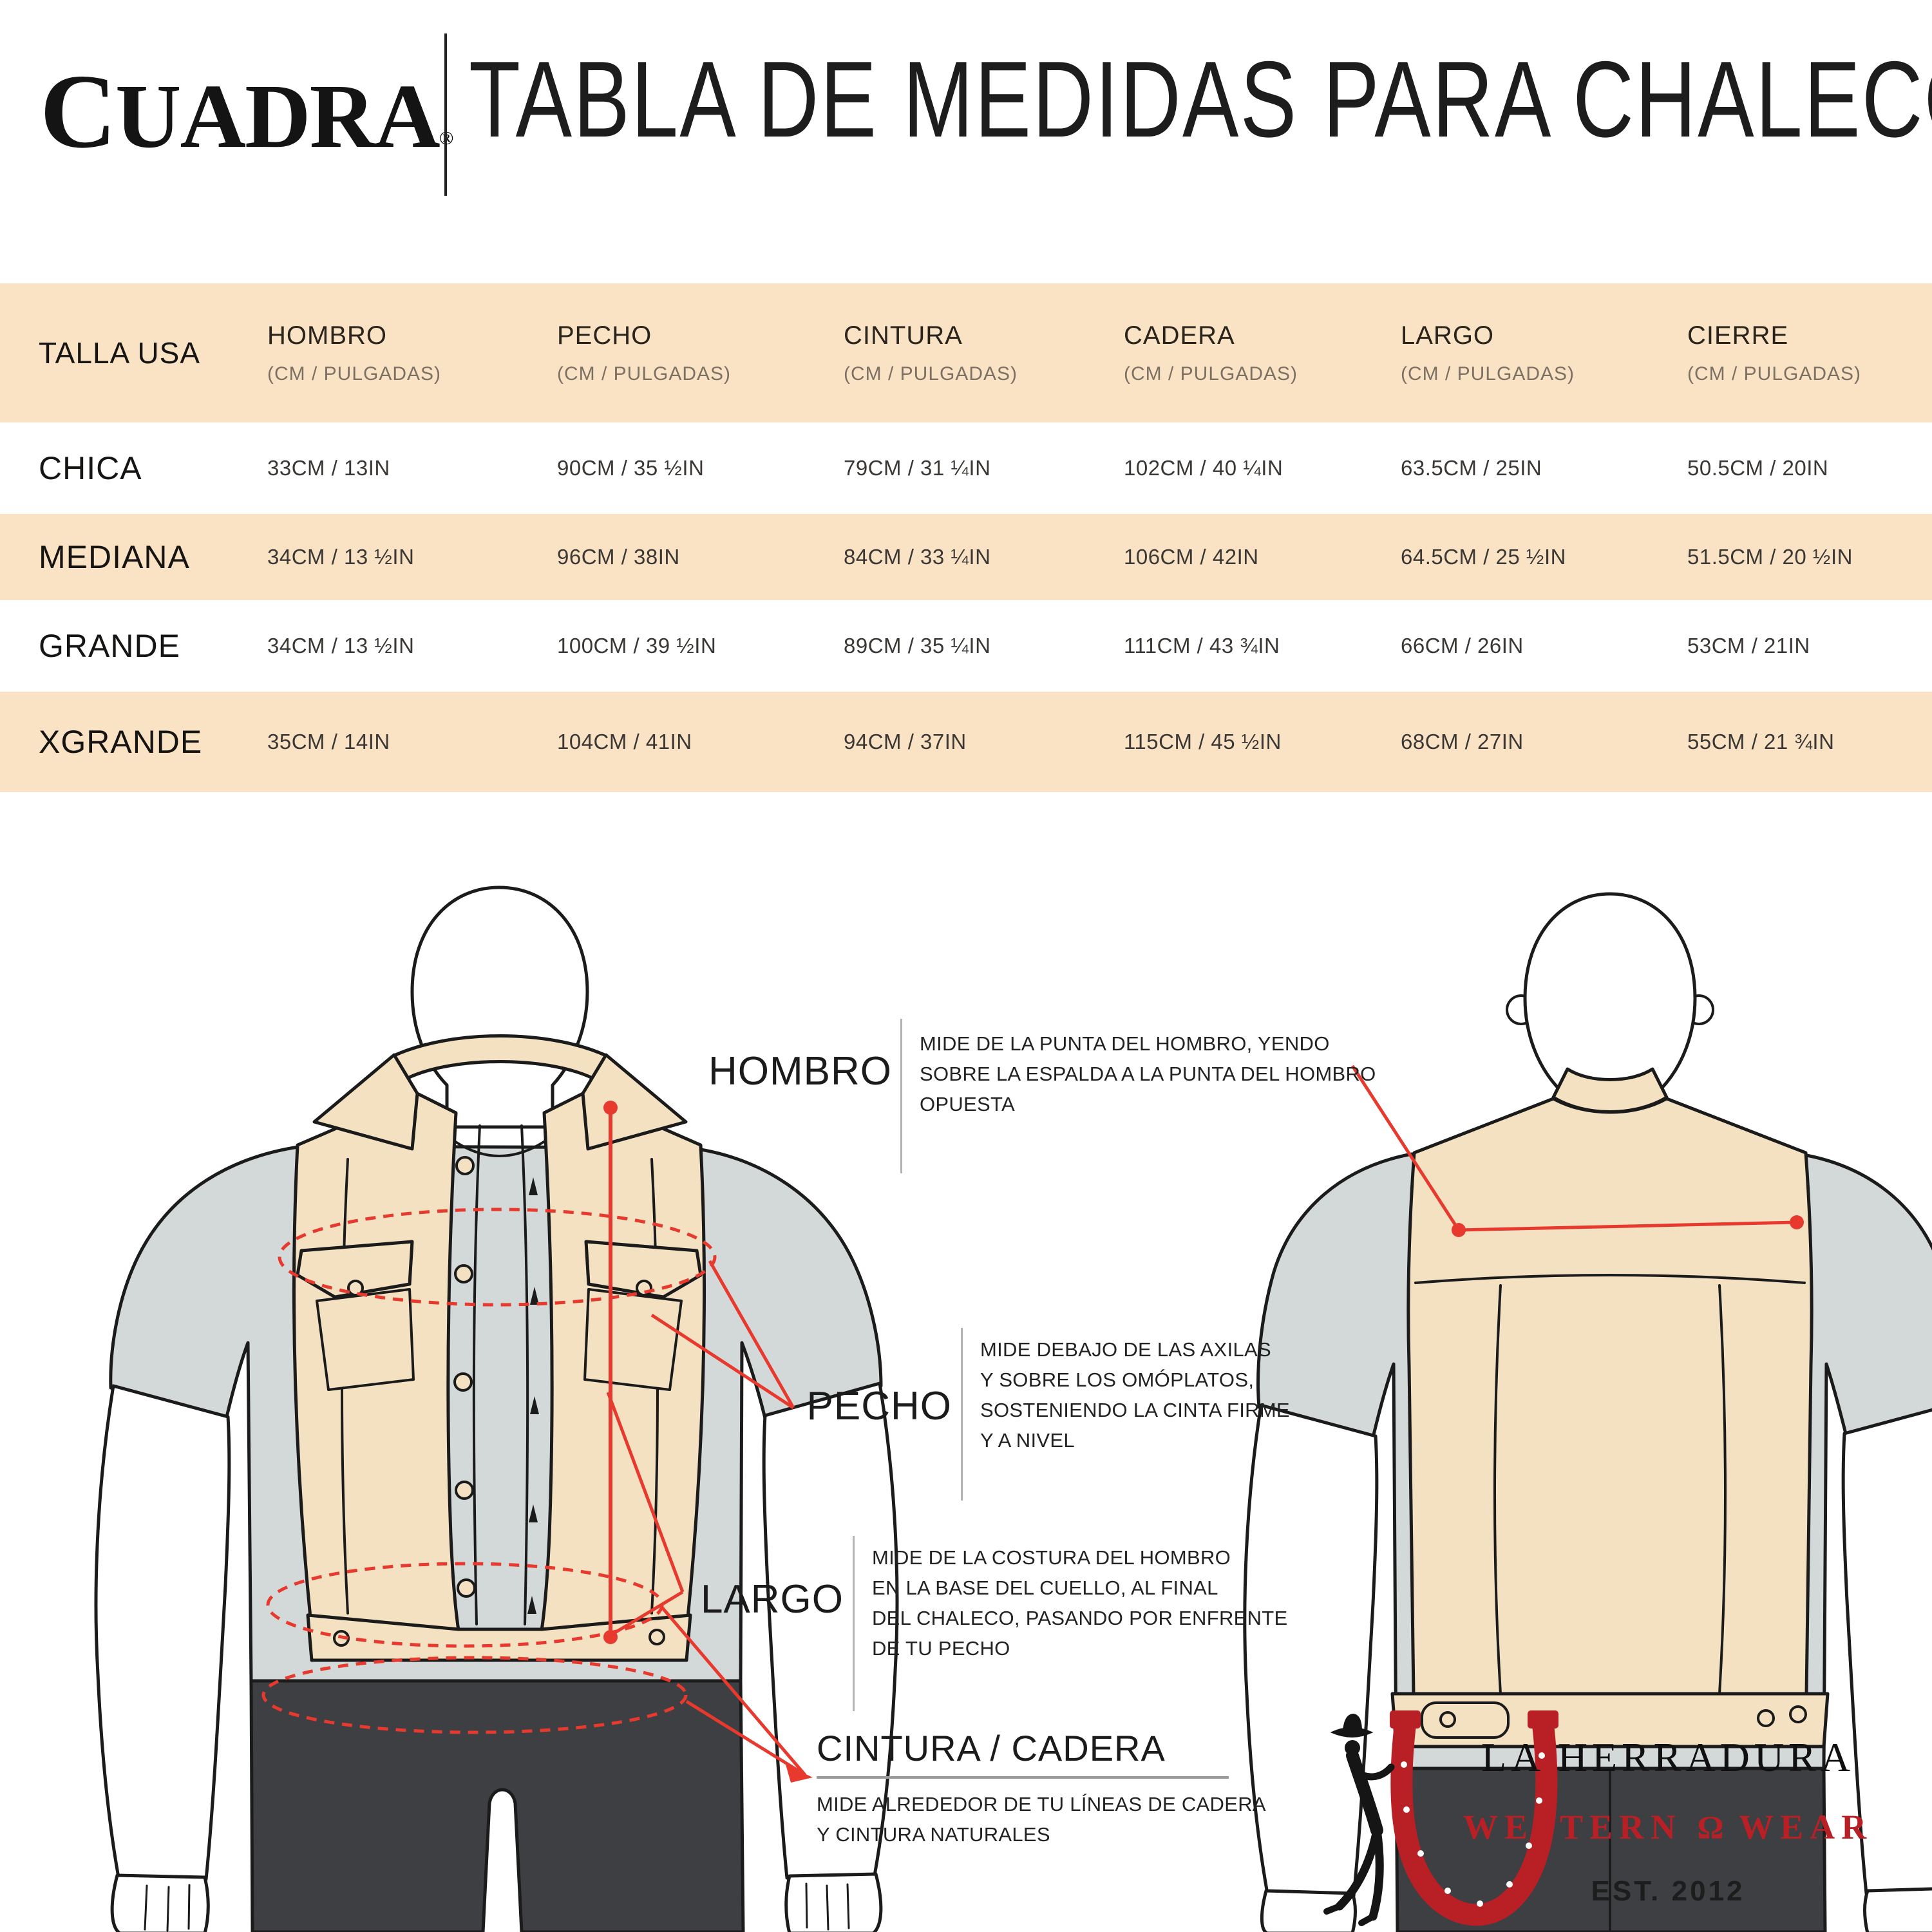  What do you see at coordinates (354, 352) in the screenshot?
I see `col-header-hombro: HOMBRO (CM / PULGADAS)` at bounding box center [354, 352].